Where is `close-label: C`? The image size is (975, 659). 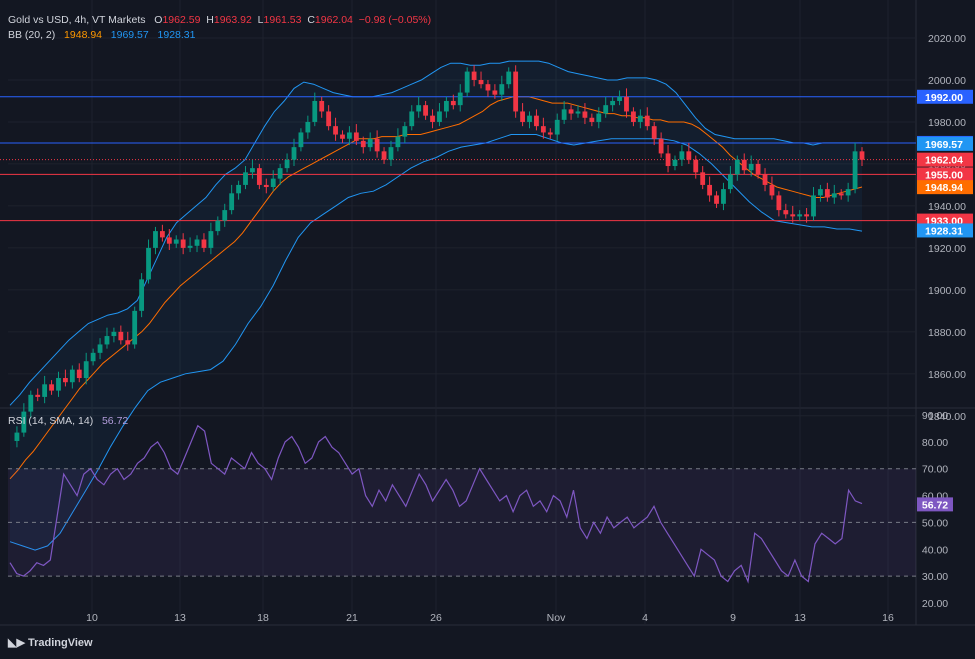
close-label: C is located at coordinates (311, 20).